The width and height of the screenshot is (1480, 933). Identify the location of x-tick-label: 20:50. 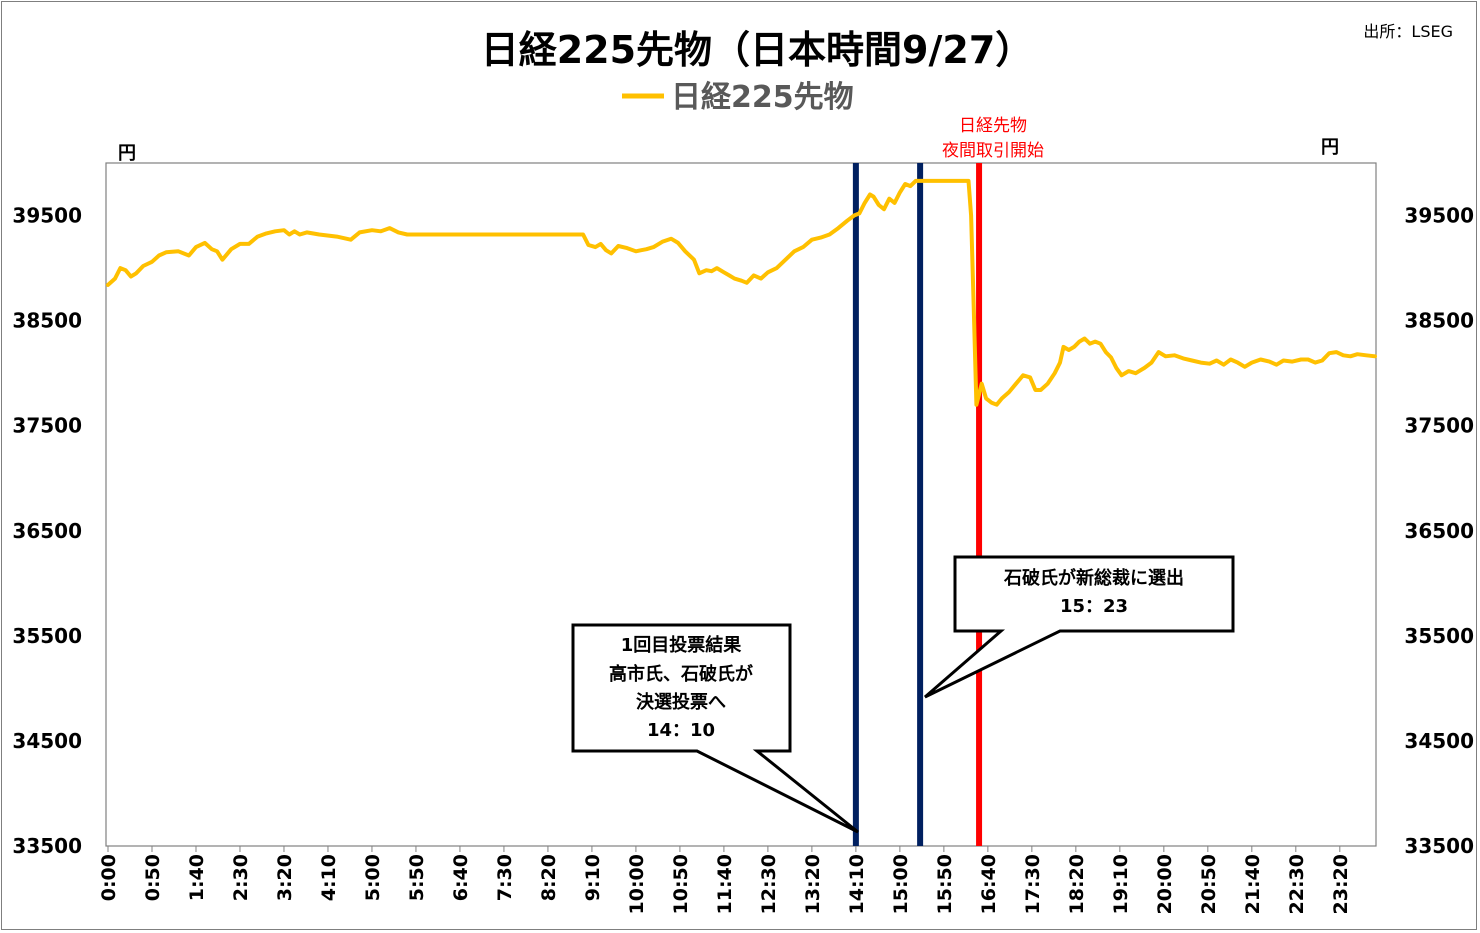
(1209, 884).